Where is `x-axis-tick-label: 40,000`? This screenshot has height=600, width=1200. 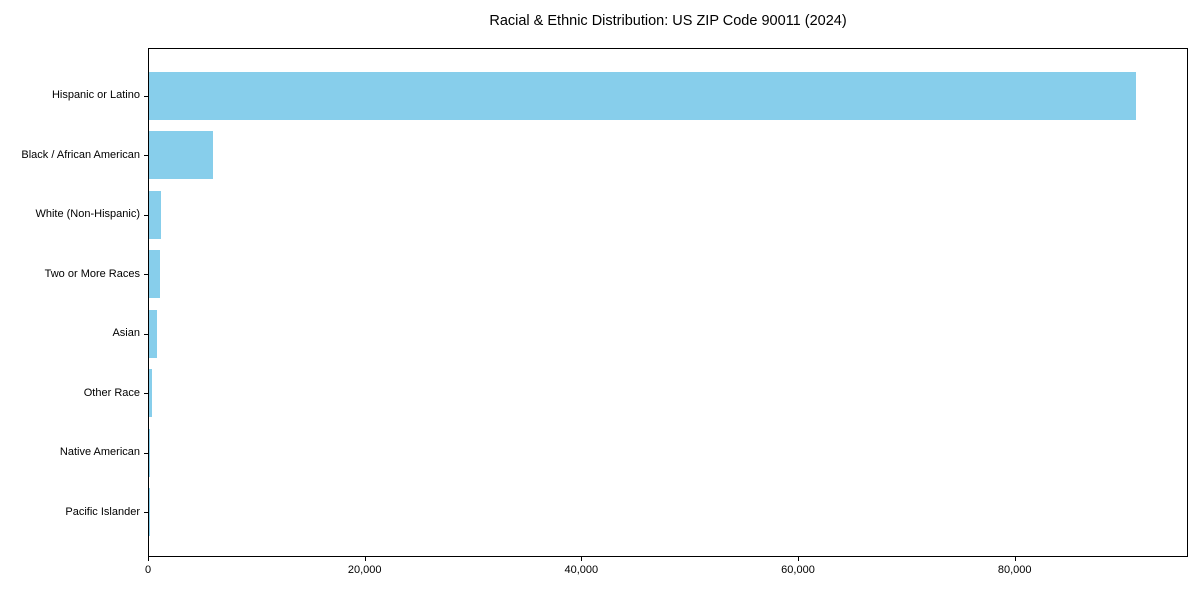 x-axis-tick-label: 40,000 is located at coordinates (581, 570).